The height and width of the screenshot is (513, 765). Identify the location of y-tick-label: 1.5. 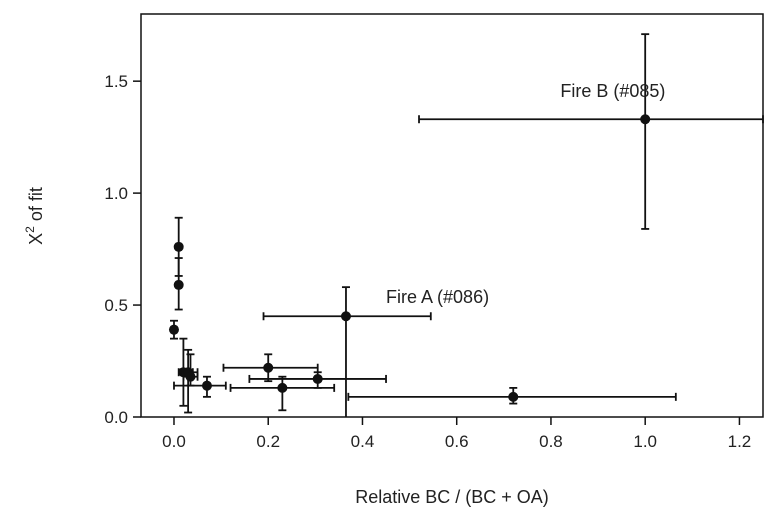
(116, 81).